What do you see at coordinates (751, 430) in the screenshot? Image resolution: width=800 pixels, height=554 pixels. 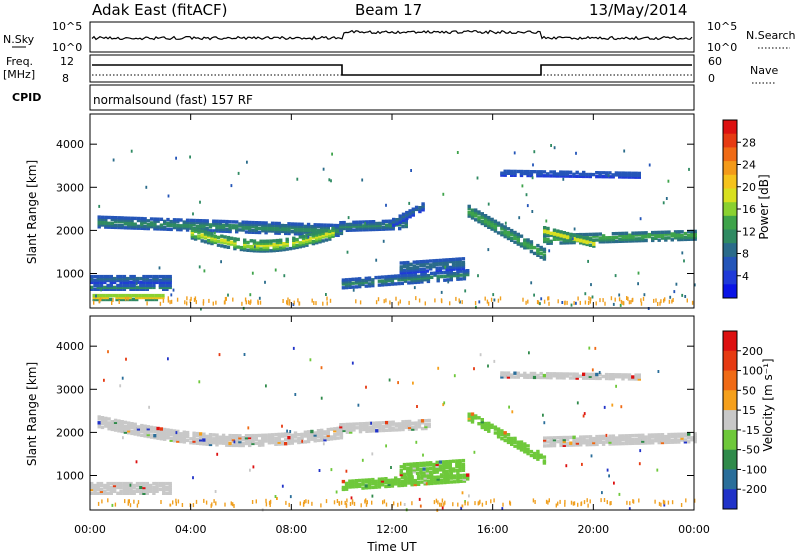 I see `colorbar-tick-label: -15` at bounding box center [751, 430].